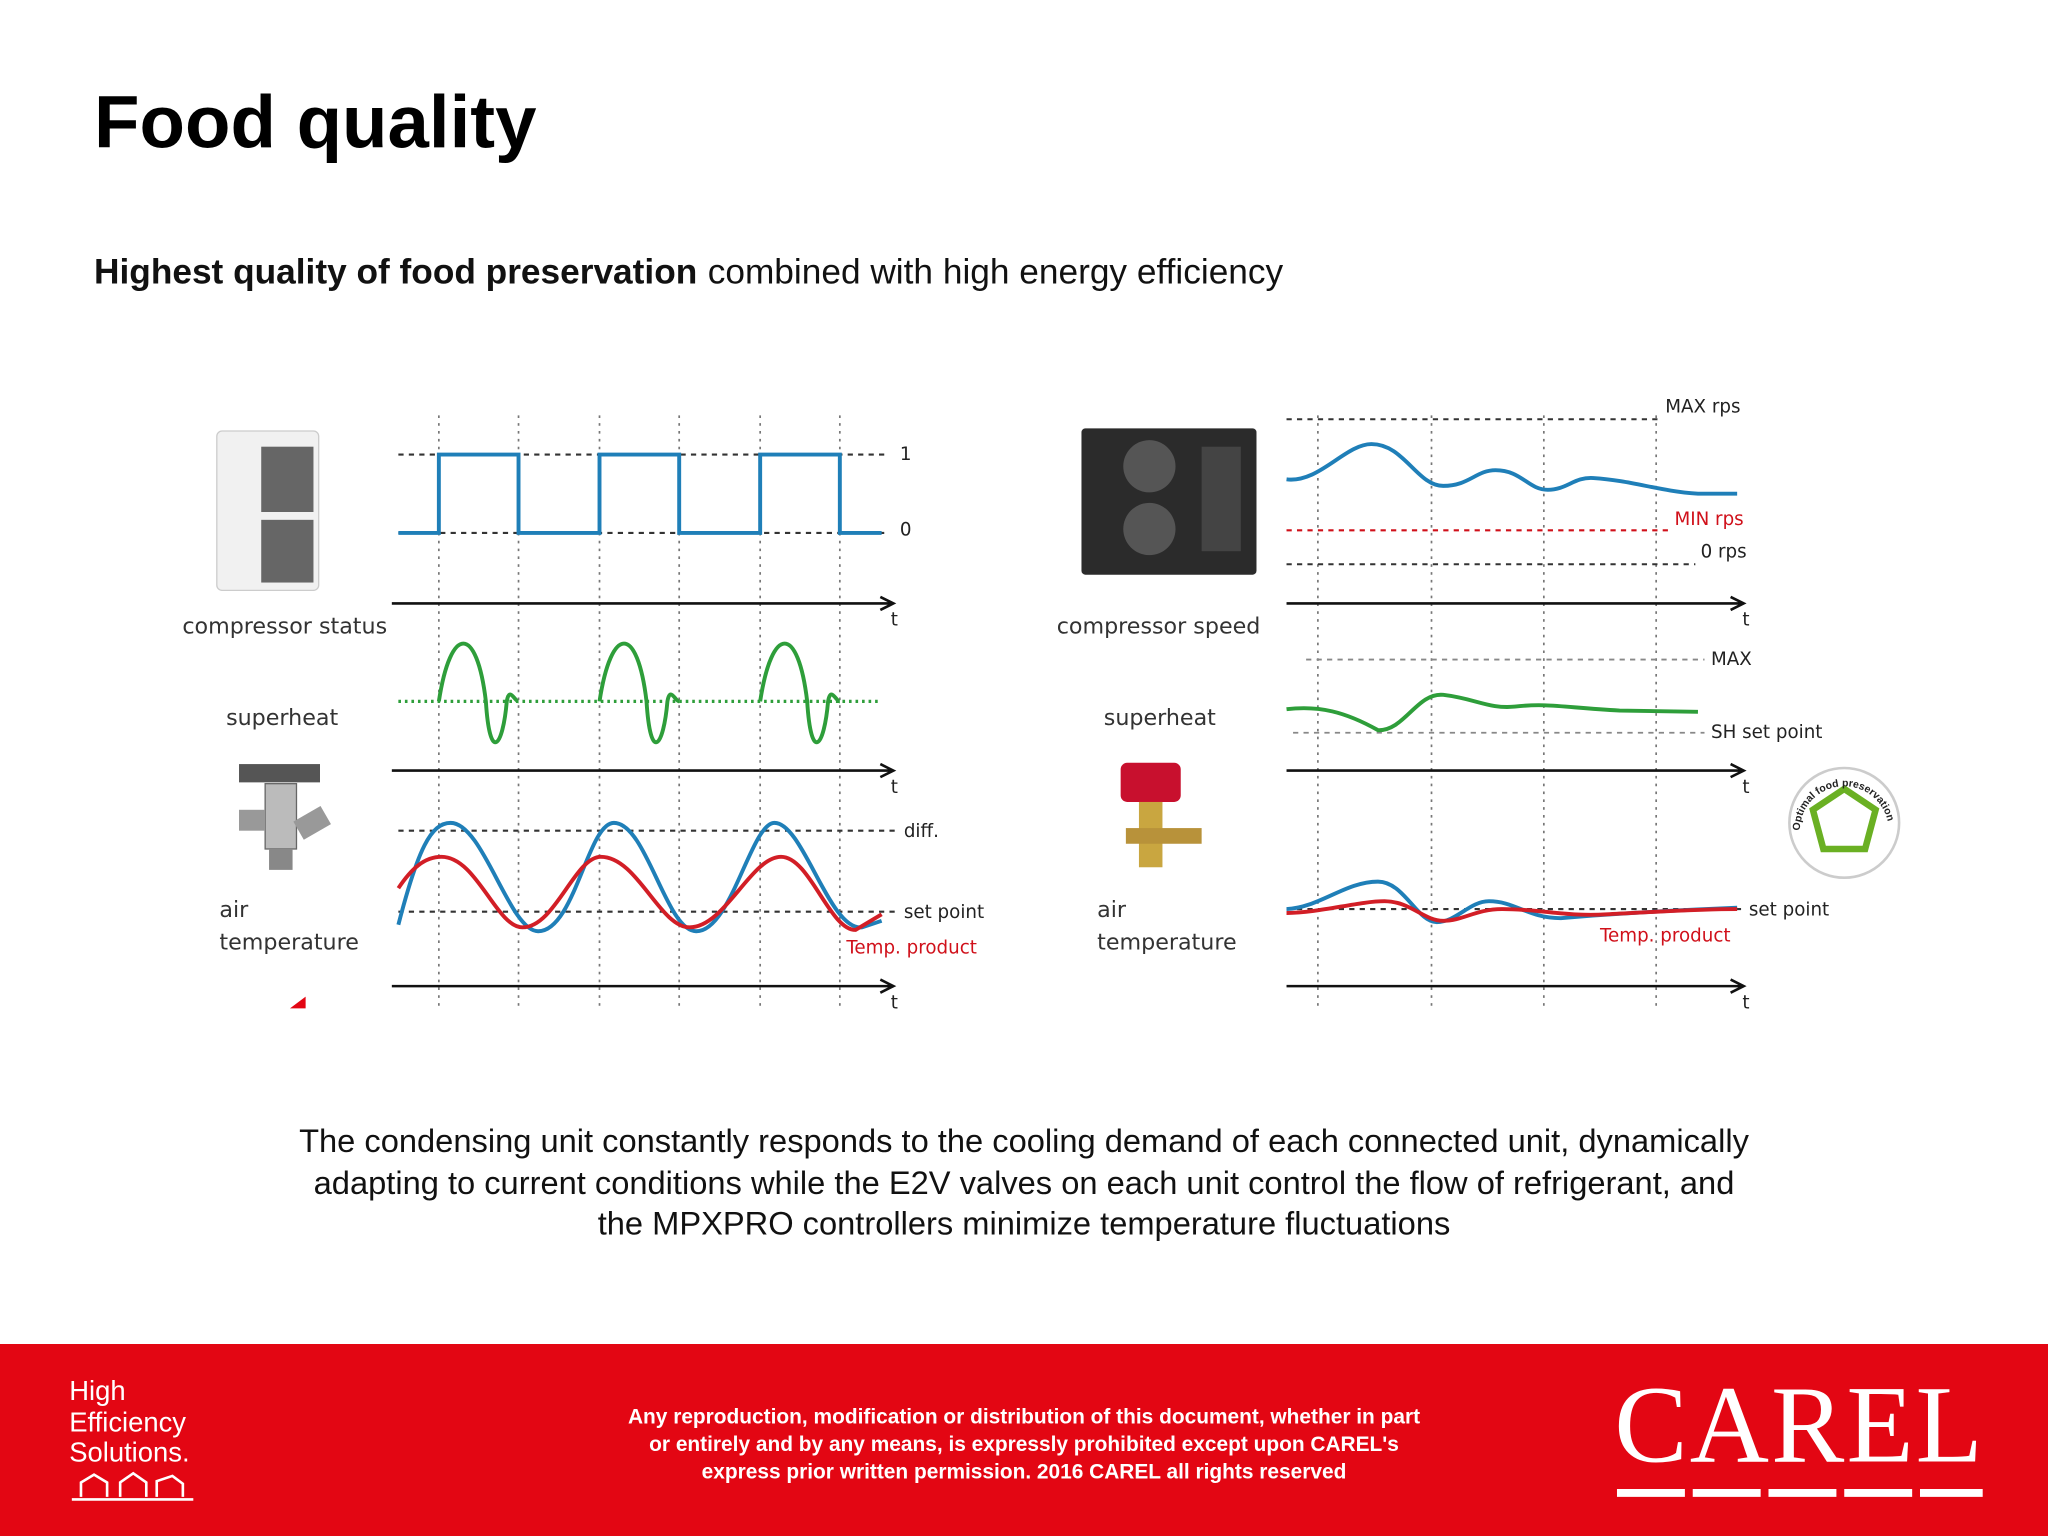 The image size is (2048, 1536). I want to click on outdoor-unit-icon, so click(268, 511).